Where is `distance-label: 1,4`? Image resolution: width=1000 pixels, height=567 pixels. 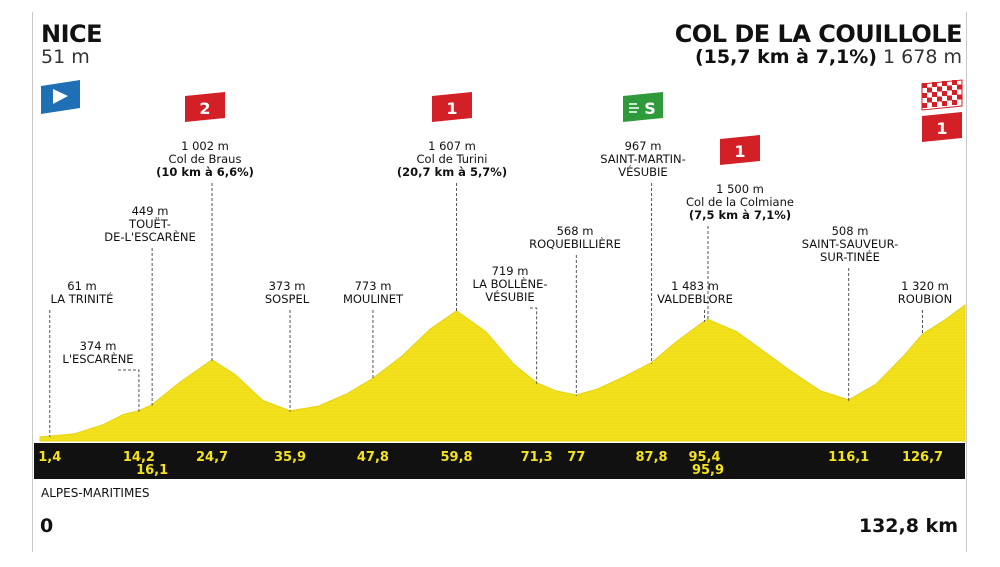
distance-label: 1,4 is located at coordinates (49, 457).